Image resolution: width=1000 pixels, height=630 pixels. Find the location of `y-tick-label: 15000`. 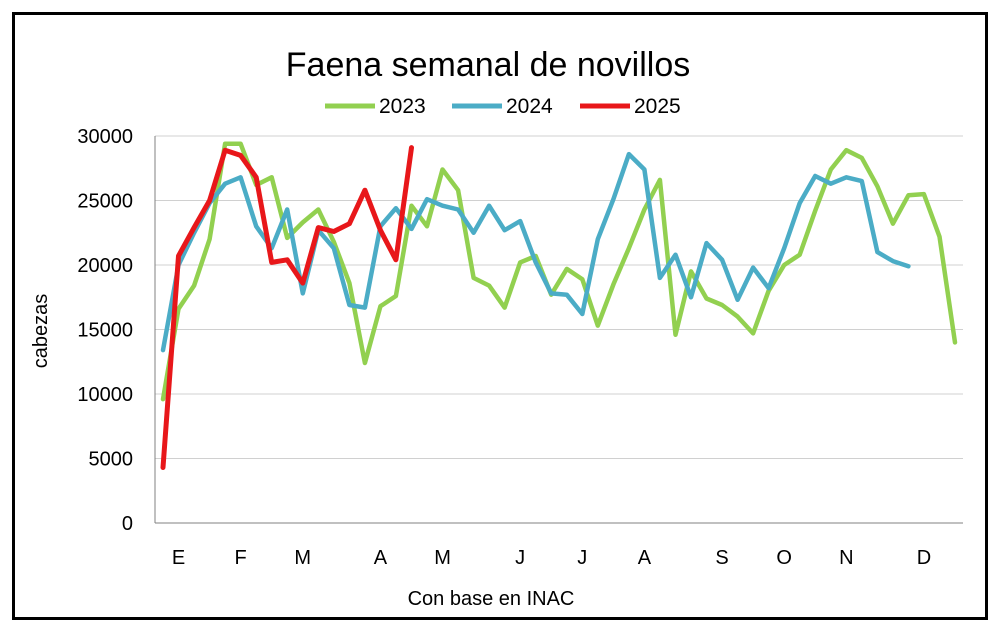

y-tick-label: 15000 is located at coordinates (105, 331).